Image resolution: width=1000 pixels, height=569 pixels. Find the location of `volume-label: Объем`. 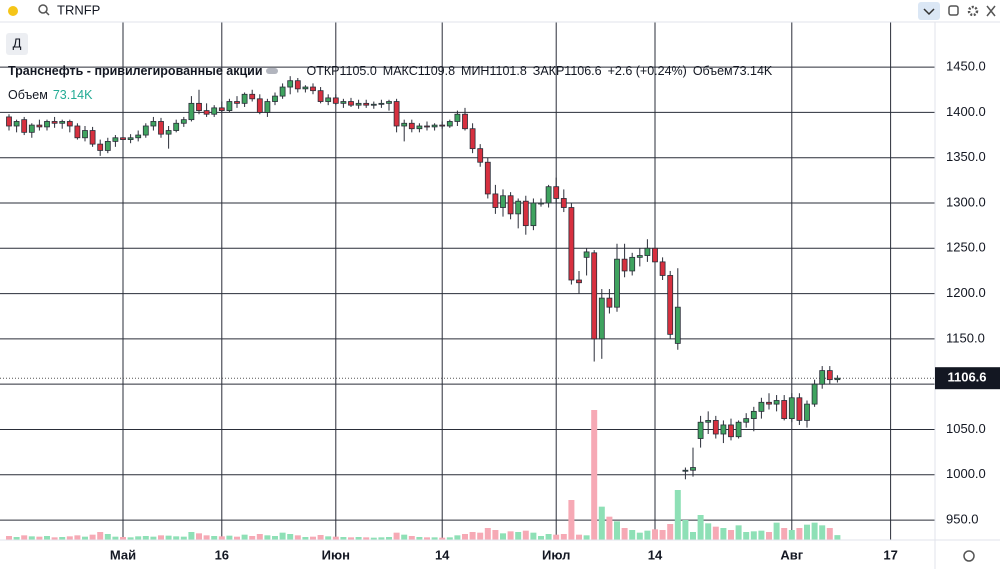

volume-label: Объем is located at coordinates (28, 95).